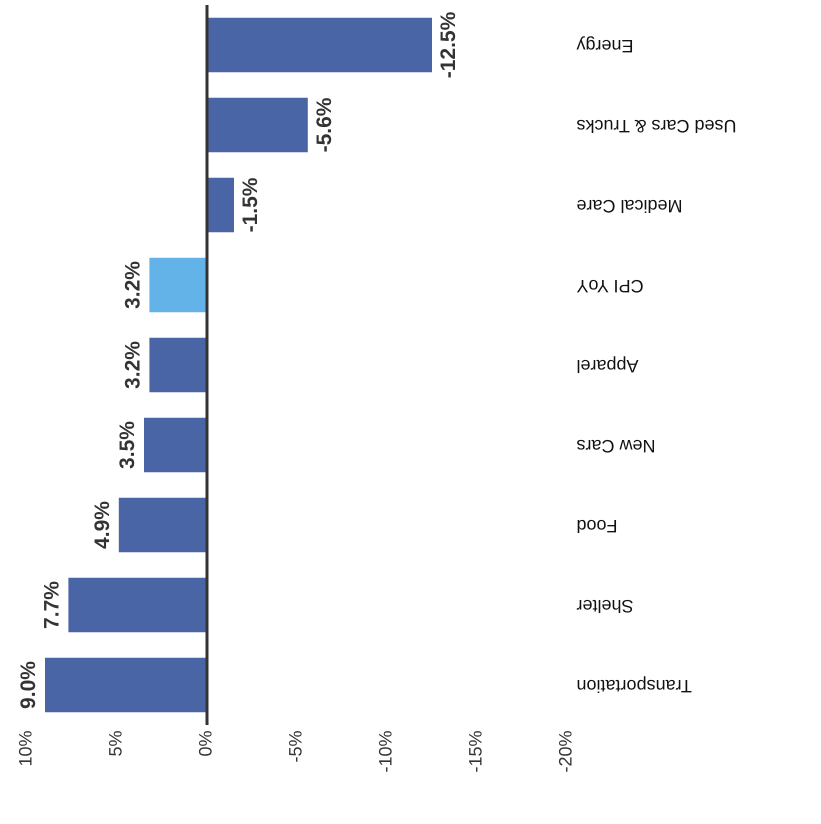 This screenshot has width=821, height=824. Describe the element at coordinates (605, 46) in the screenshot. I see `y-tick-label: Energy` at that location.